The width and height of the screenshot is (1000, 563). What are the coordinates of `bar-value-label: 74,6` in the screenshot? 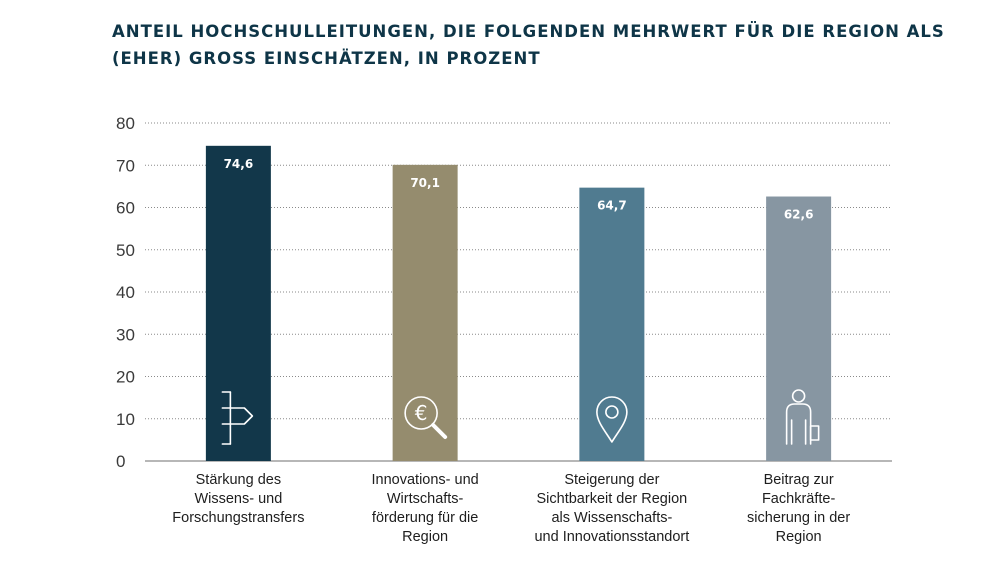 It's located at (239, 164).